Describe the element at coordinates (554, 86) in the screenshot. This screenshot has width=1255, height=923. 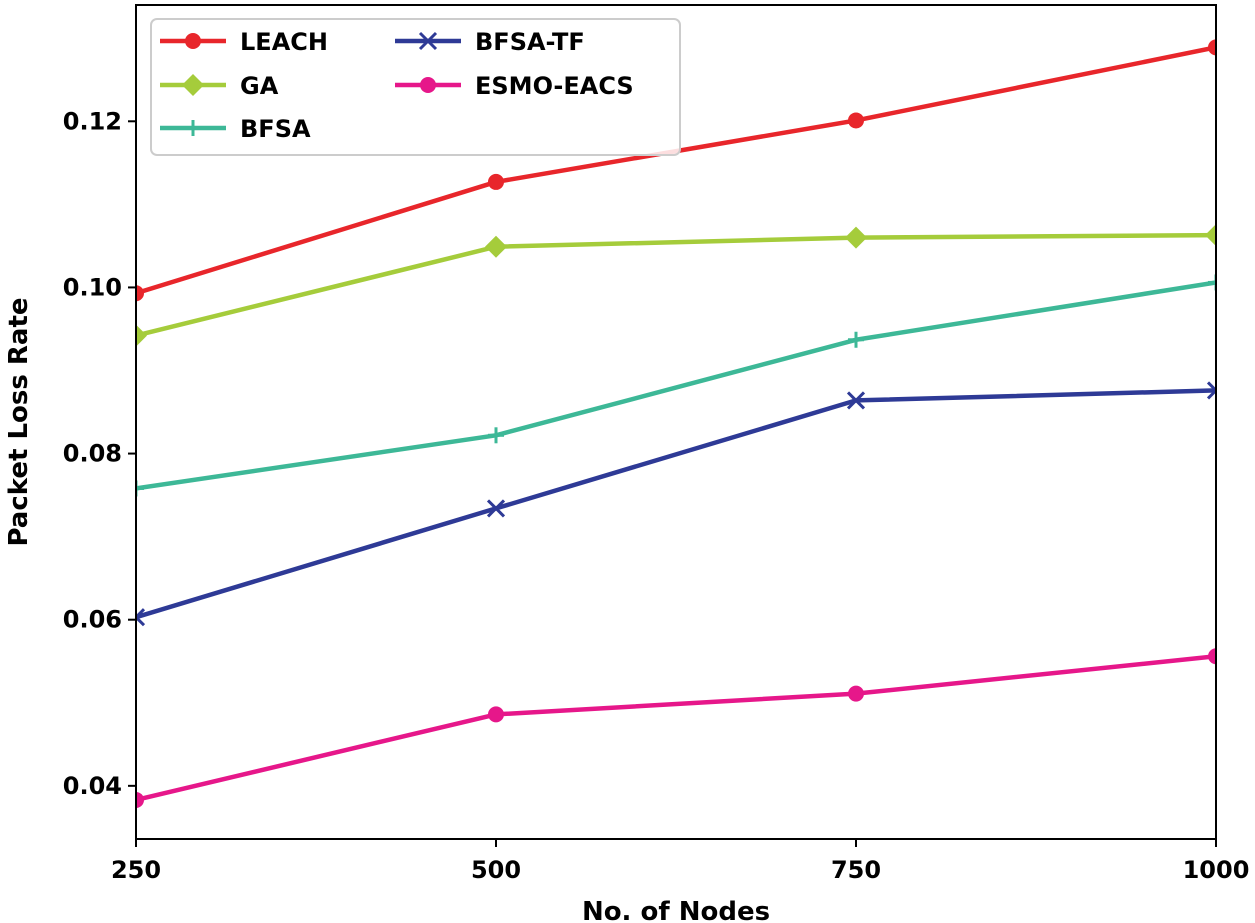
I see `legend-label-esmo-eacs: ESMO-EACS` at that location.